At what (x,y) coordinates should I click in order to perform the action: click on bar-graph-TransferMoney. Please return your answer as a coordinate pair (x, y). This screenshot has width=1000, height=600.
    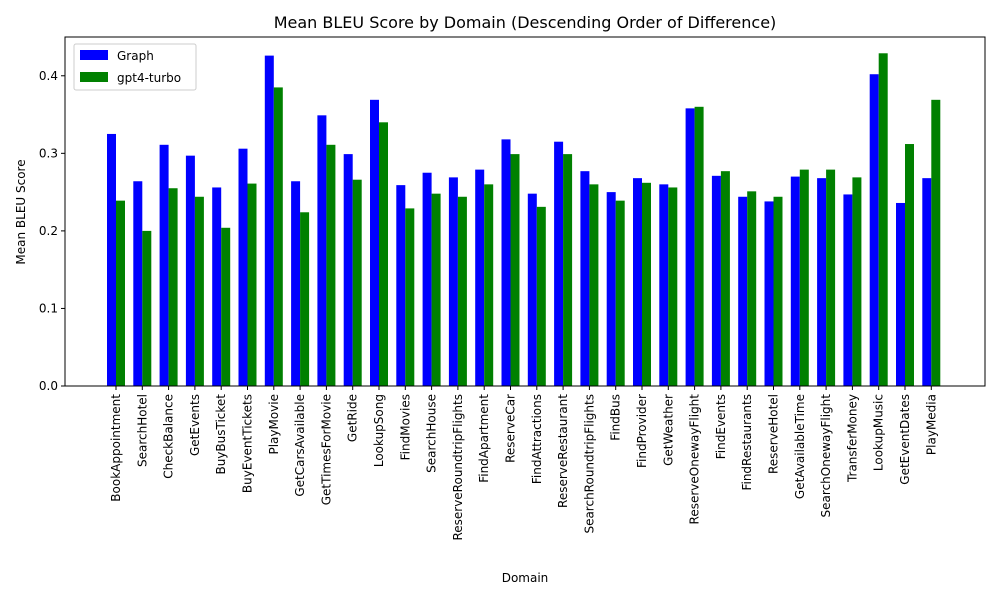
    Looking at the image, I should click on (848, 290).